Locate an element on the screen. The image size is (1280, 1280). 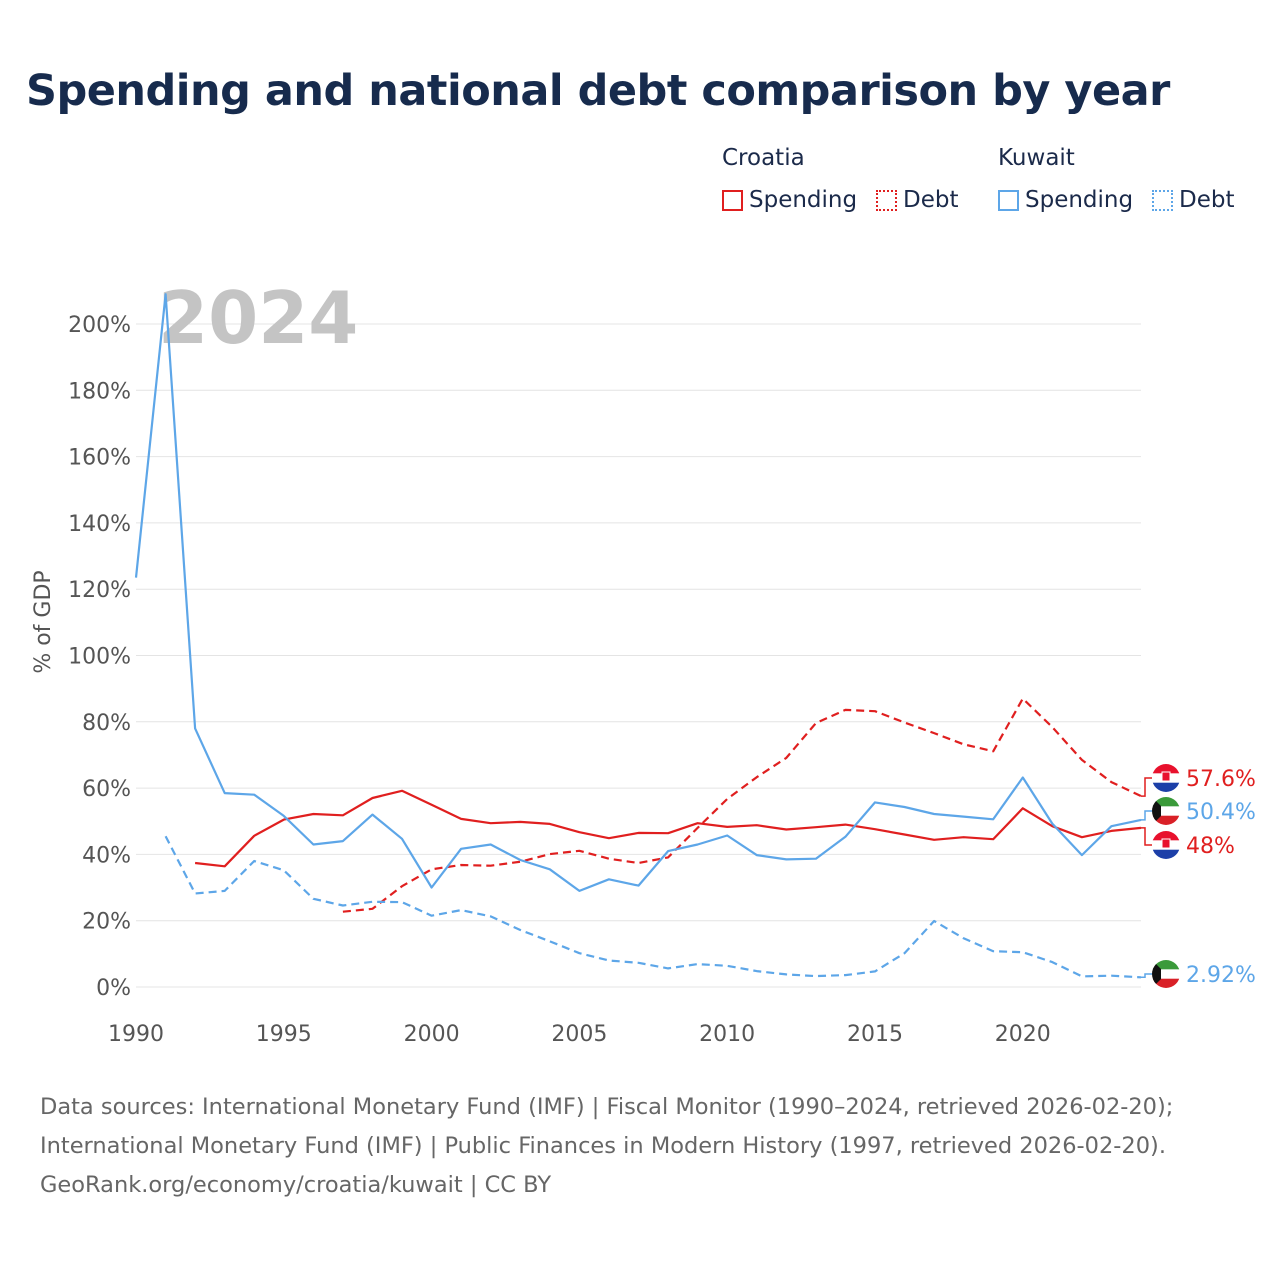
legend-croatia-spending: Spending is located at coordinates (789, 200).